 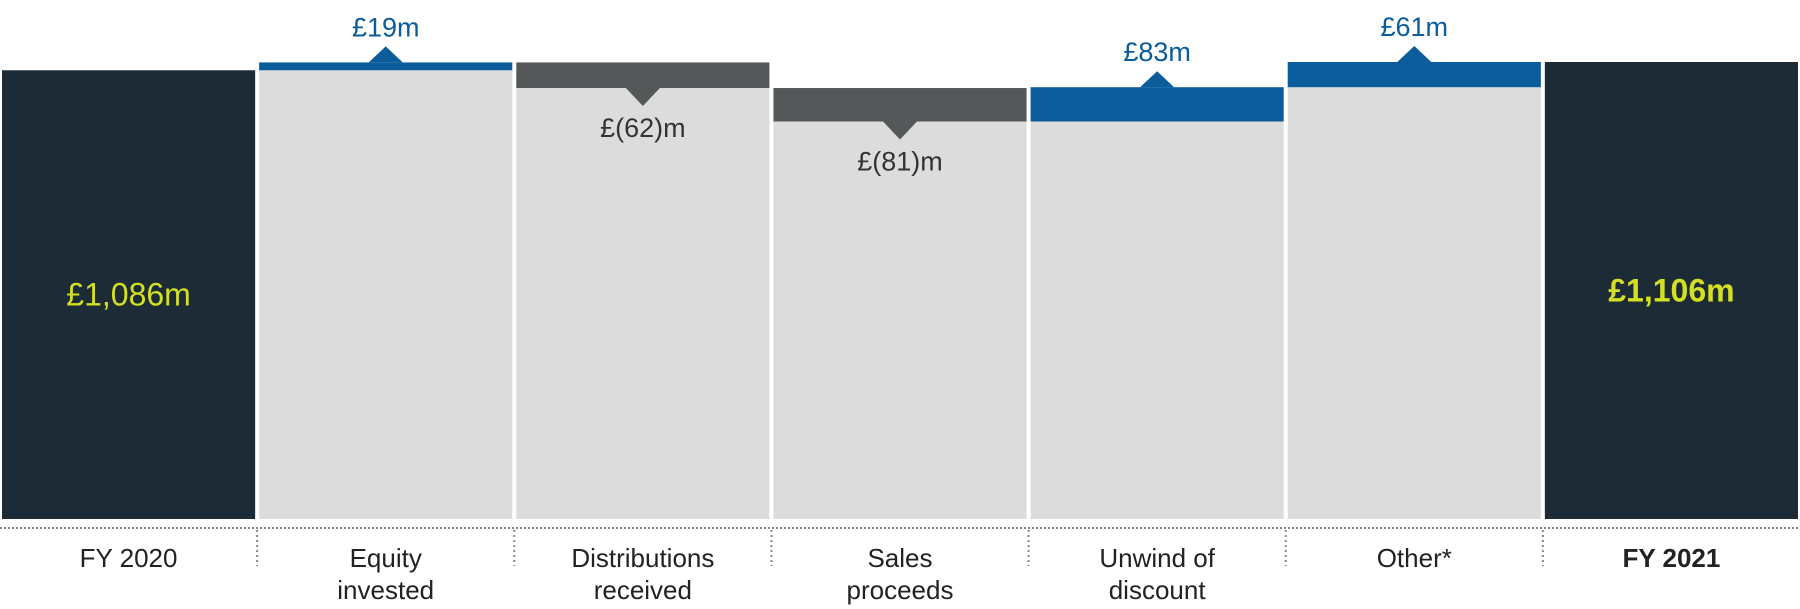 What do you see at coordinates (900, 162) in the screenshot?
I see `value-label: £(81)m` at bounding box center [900, 162].